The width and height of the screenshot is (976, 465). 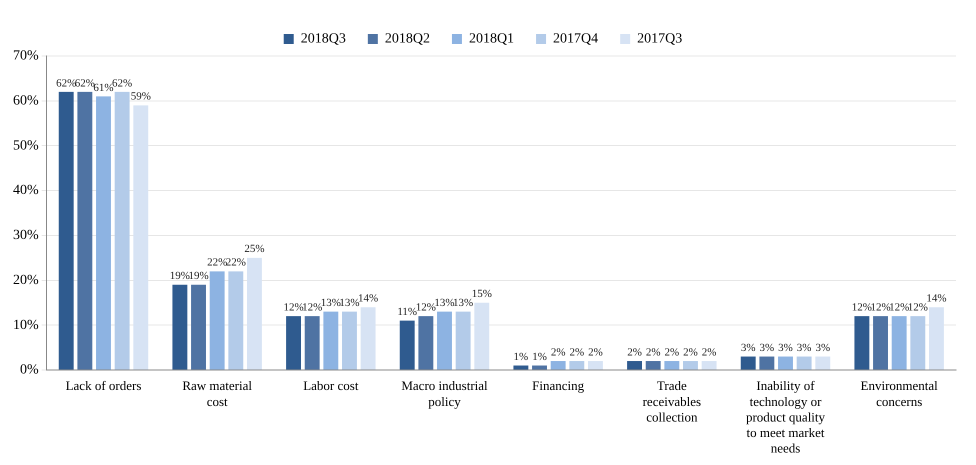 I want to click on y-tick-label: 40%, so click(x=25, y=190).